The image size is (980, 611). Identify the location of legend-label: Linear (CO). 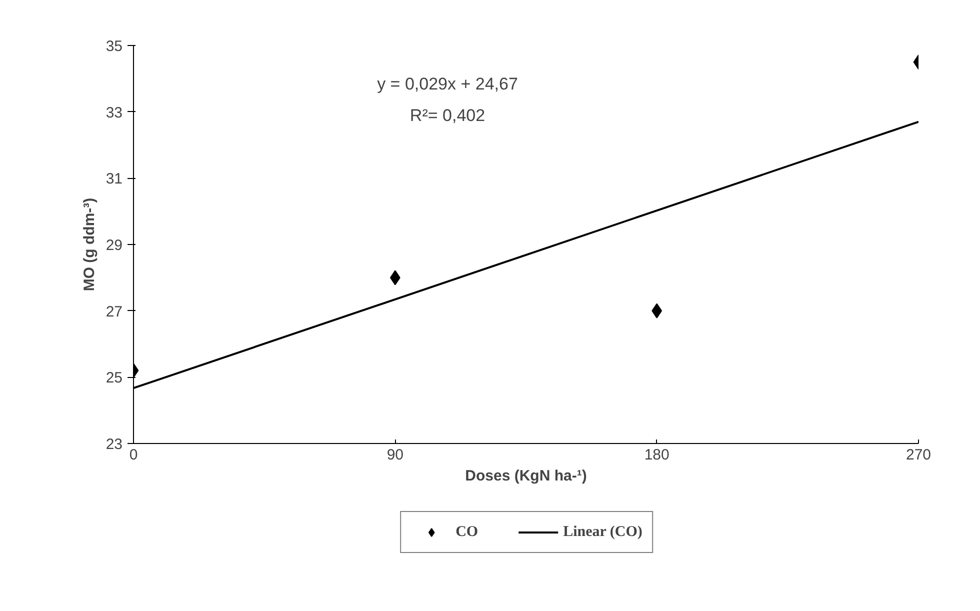
(602, 532).